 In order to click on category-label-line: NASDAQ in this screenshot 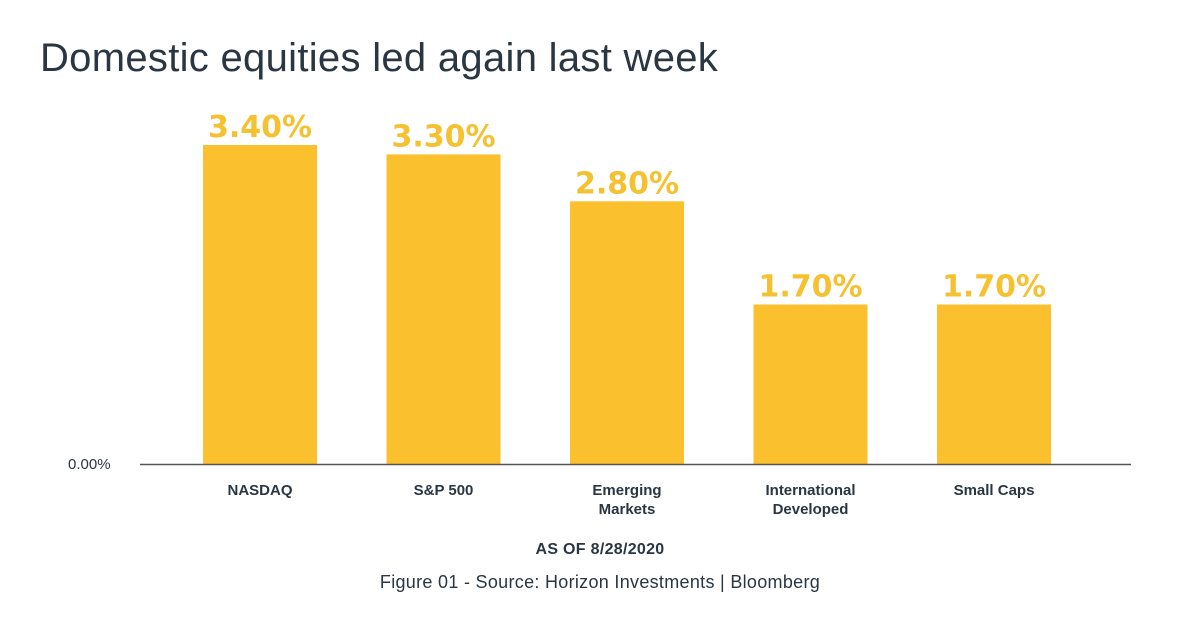, I will do `click(259, 490)`.